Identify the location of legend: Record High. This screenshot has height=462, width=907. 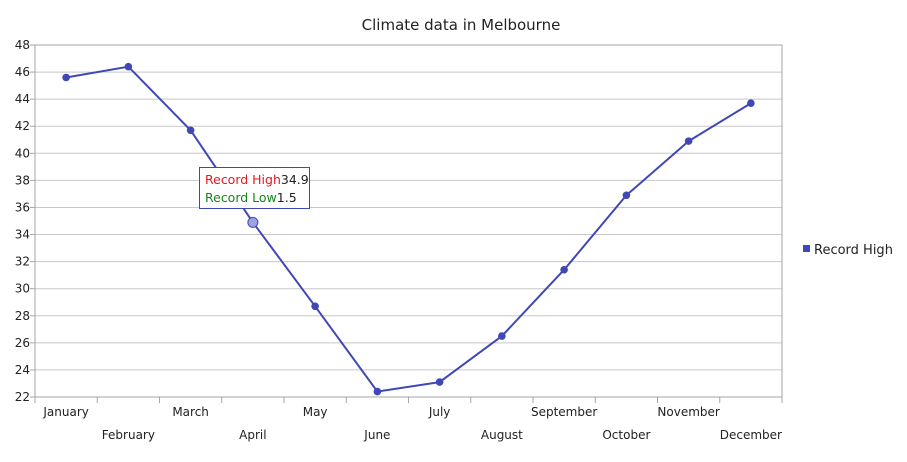
(848, 250).